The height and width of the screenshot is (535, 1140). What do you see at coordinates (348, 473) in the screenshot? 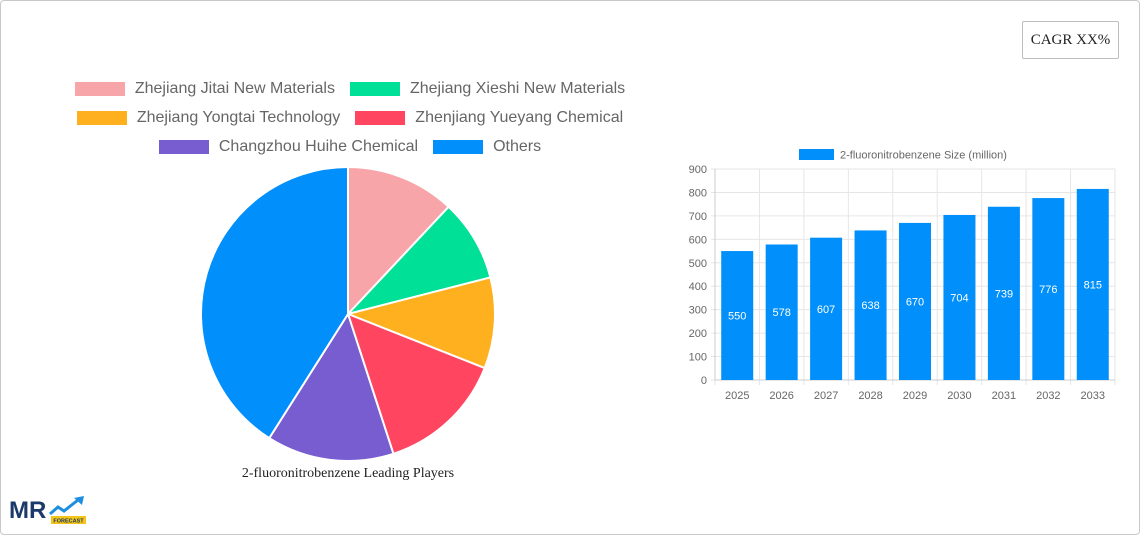
I see `pie-chart-title: 2-fluoronitrobenzene Leading Players` at bounding box center [348, 473].